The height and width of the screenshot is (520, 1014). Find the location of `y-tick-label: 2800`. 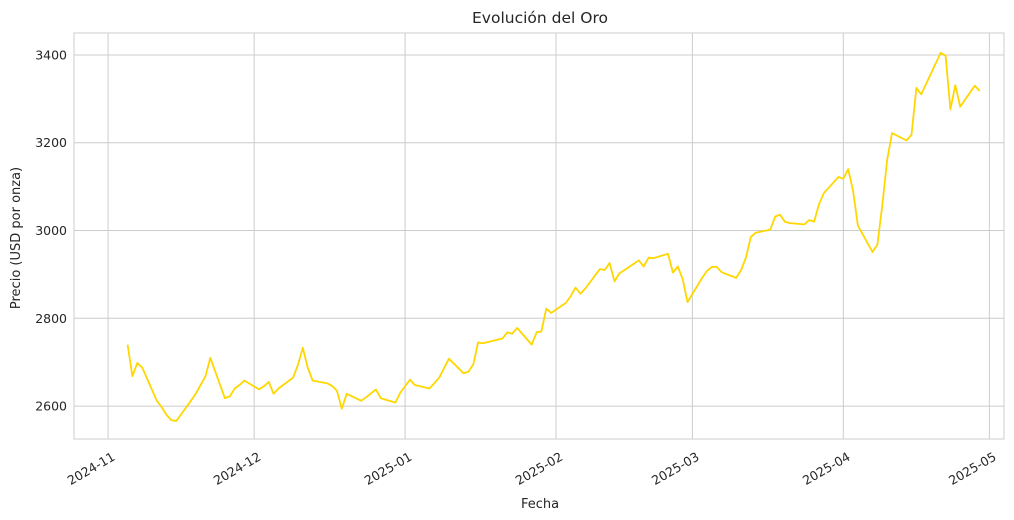

y-tick-label: 2800 is located at coordinates (51, 318).